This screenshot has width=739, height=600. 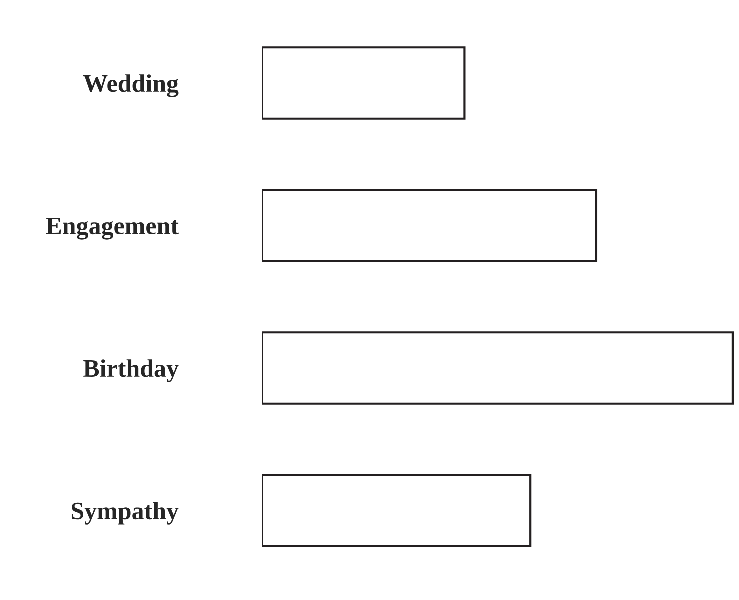 I want to click on y-tick-label: Birthday, so click(x=131, y=371).